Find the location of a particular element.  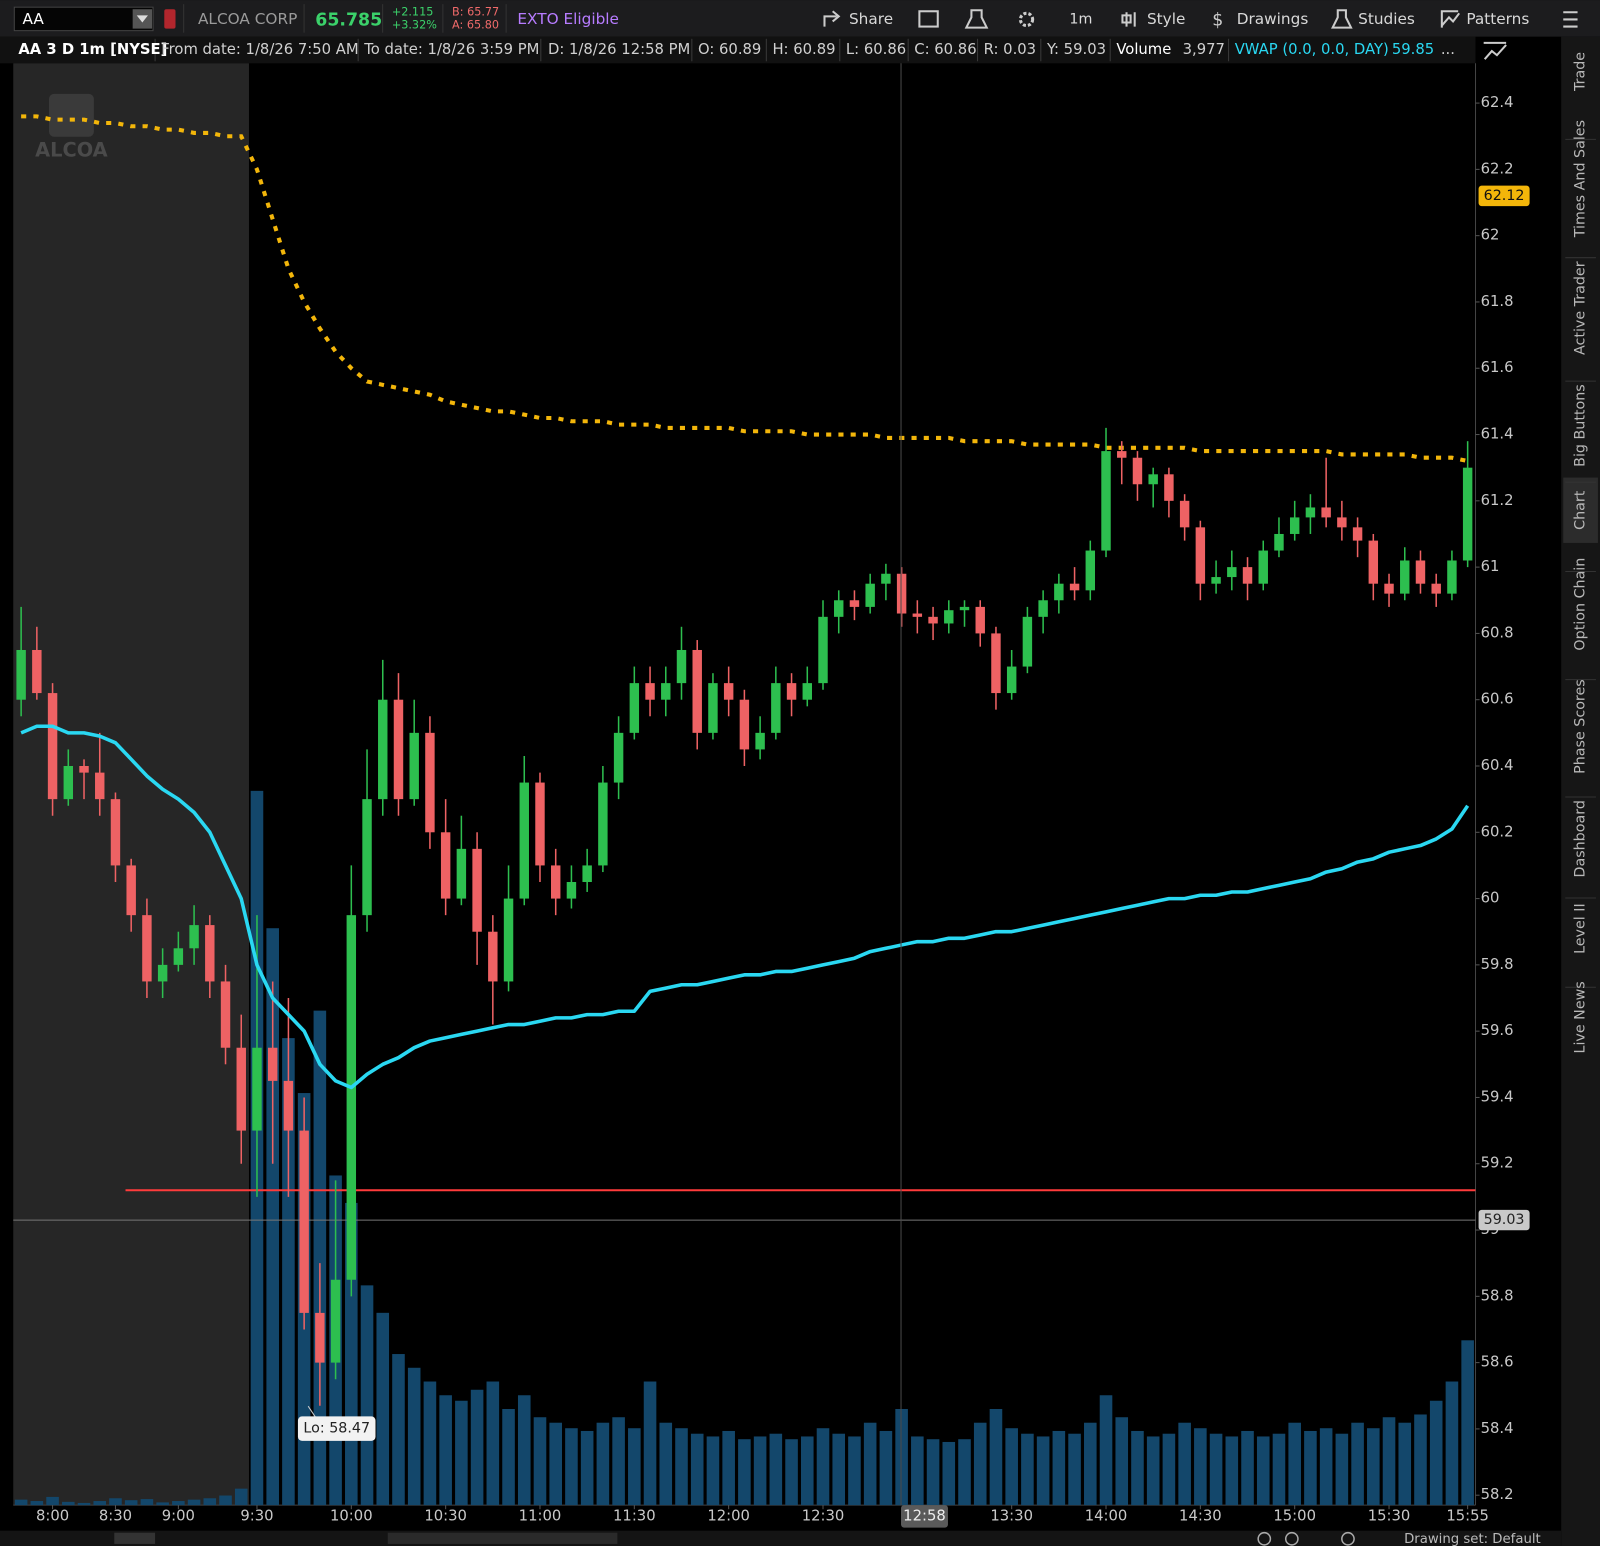

style-button: Style is located at coordinates (1166, 19).